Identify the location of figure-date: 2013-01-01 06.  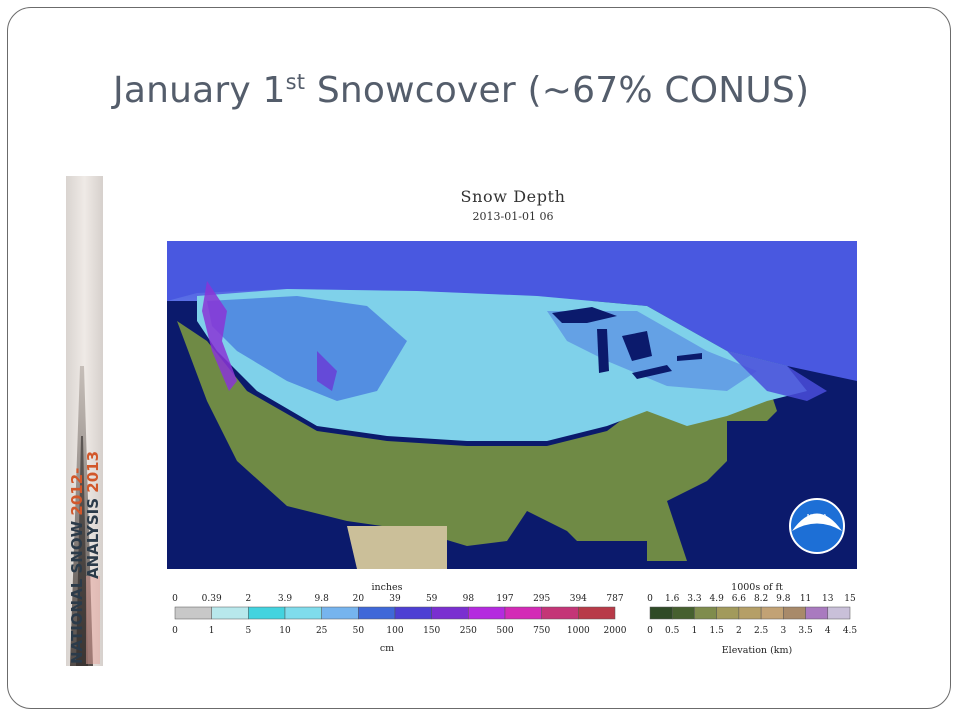
(513, 216).